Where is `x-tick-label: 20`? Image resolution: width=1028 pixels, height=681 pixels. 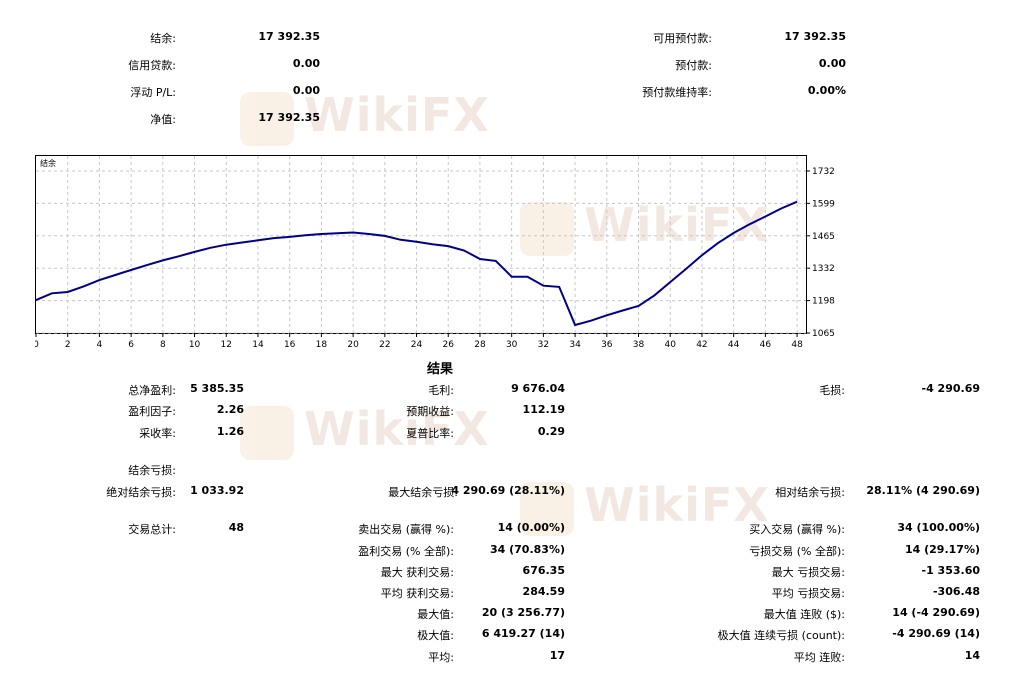
x-tick-label: 20 is located at coordinates (353, 345).